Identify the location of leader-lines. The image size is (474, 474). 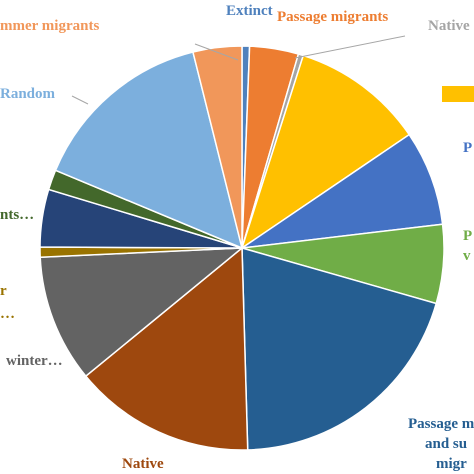
(238, 70).